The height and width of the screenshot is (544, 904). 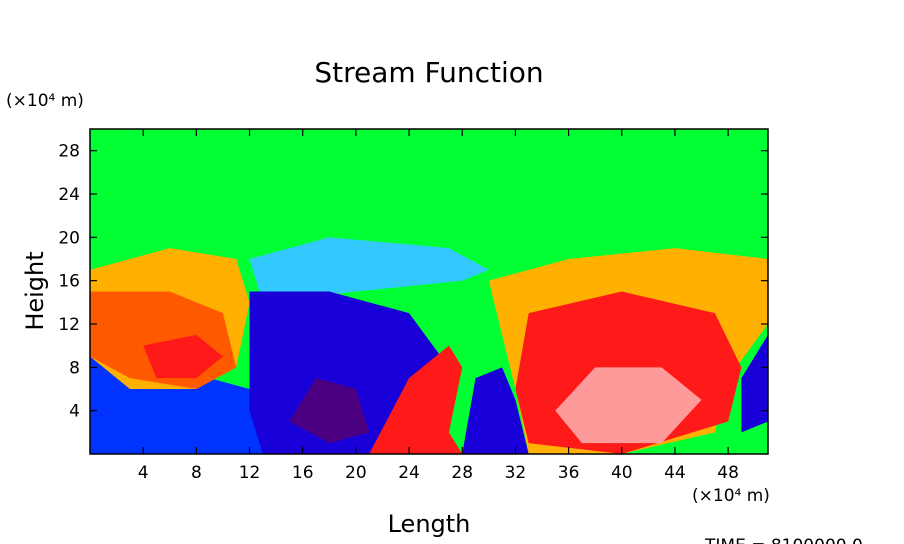 What do you see at coordinates (143, 473) in the screenshot?
I see `x-tick-label: 4` at bounding box center [143, 473].